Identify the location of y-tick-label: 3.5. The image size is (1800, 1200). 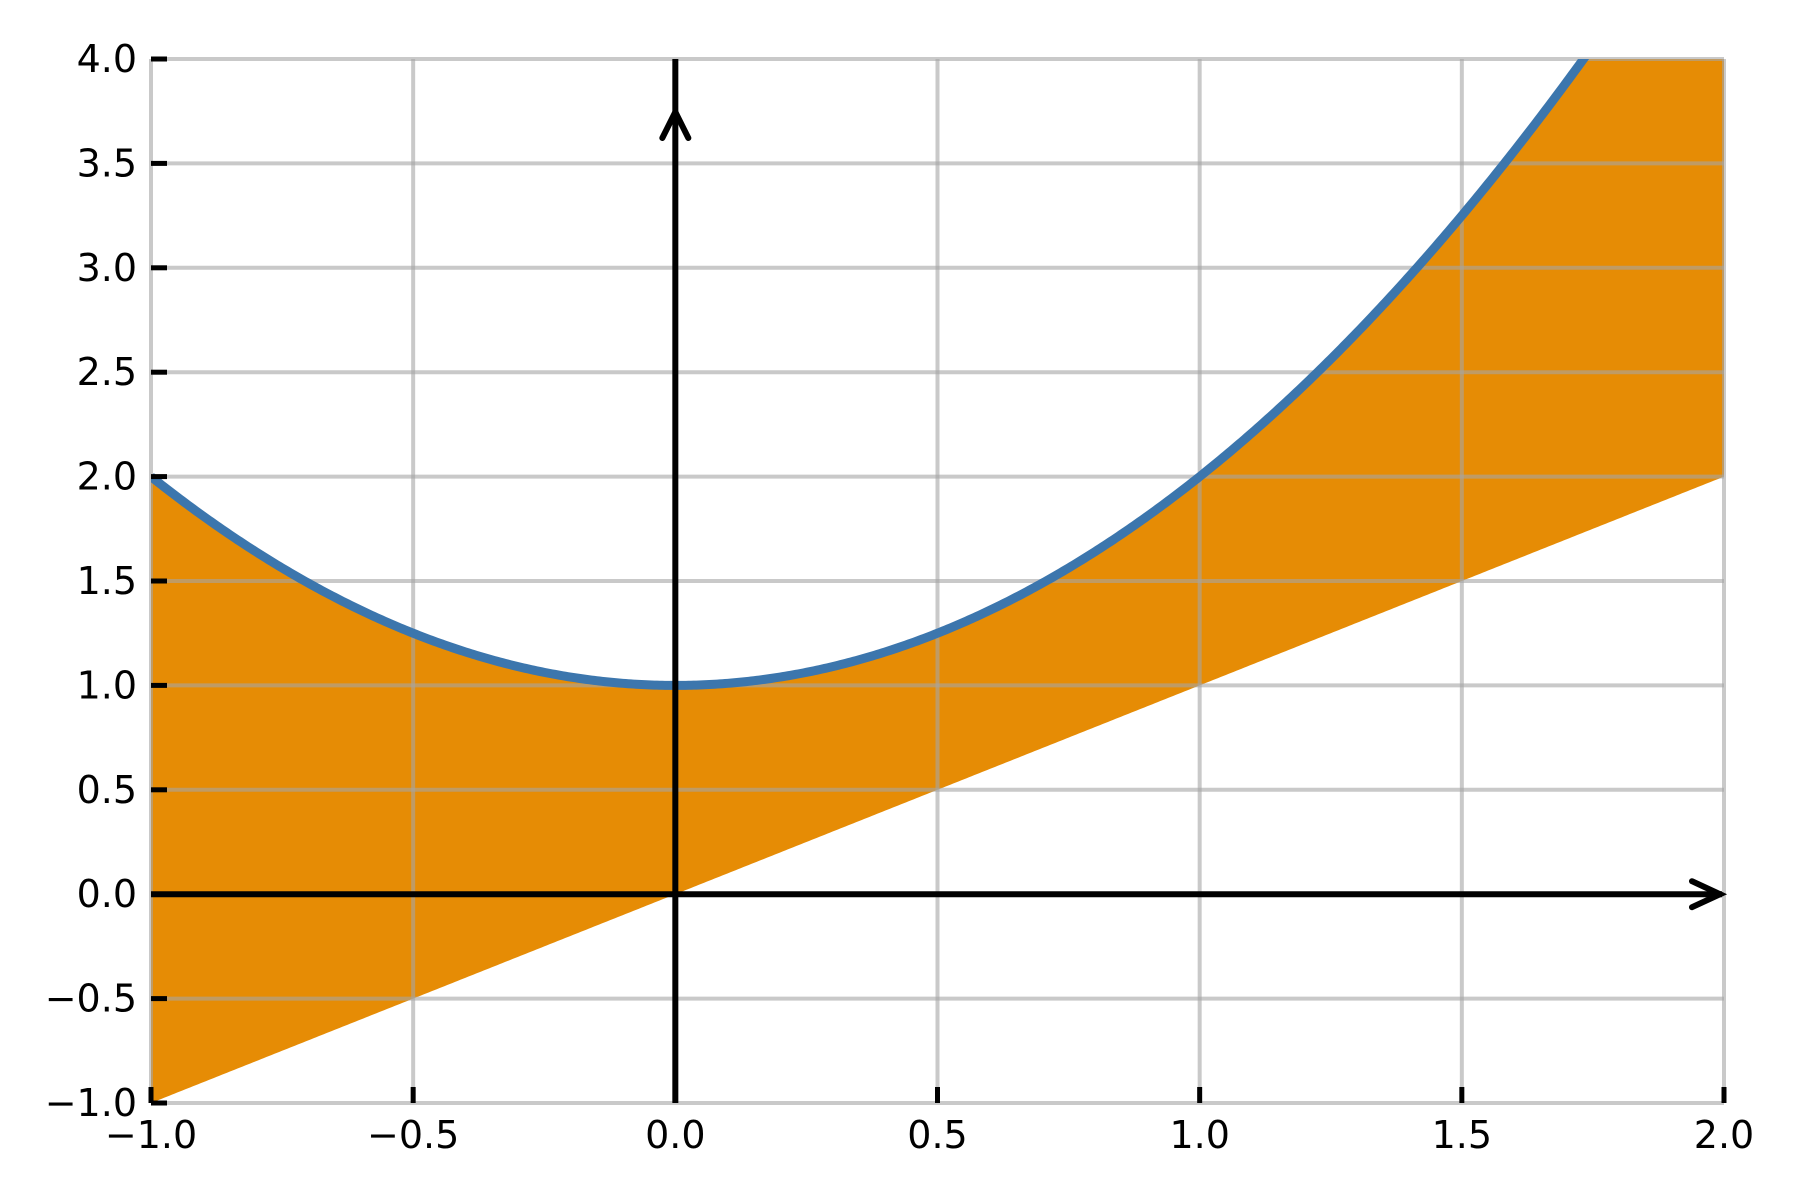
(107, 163).